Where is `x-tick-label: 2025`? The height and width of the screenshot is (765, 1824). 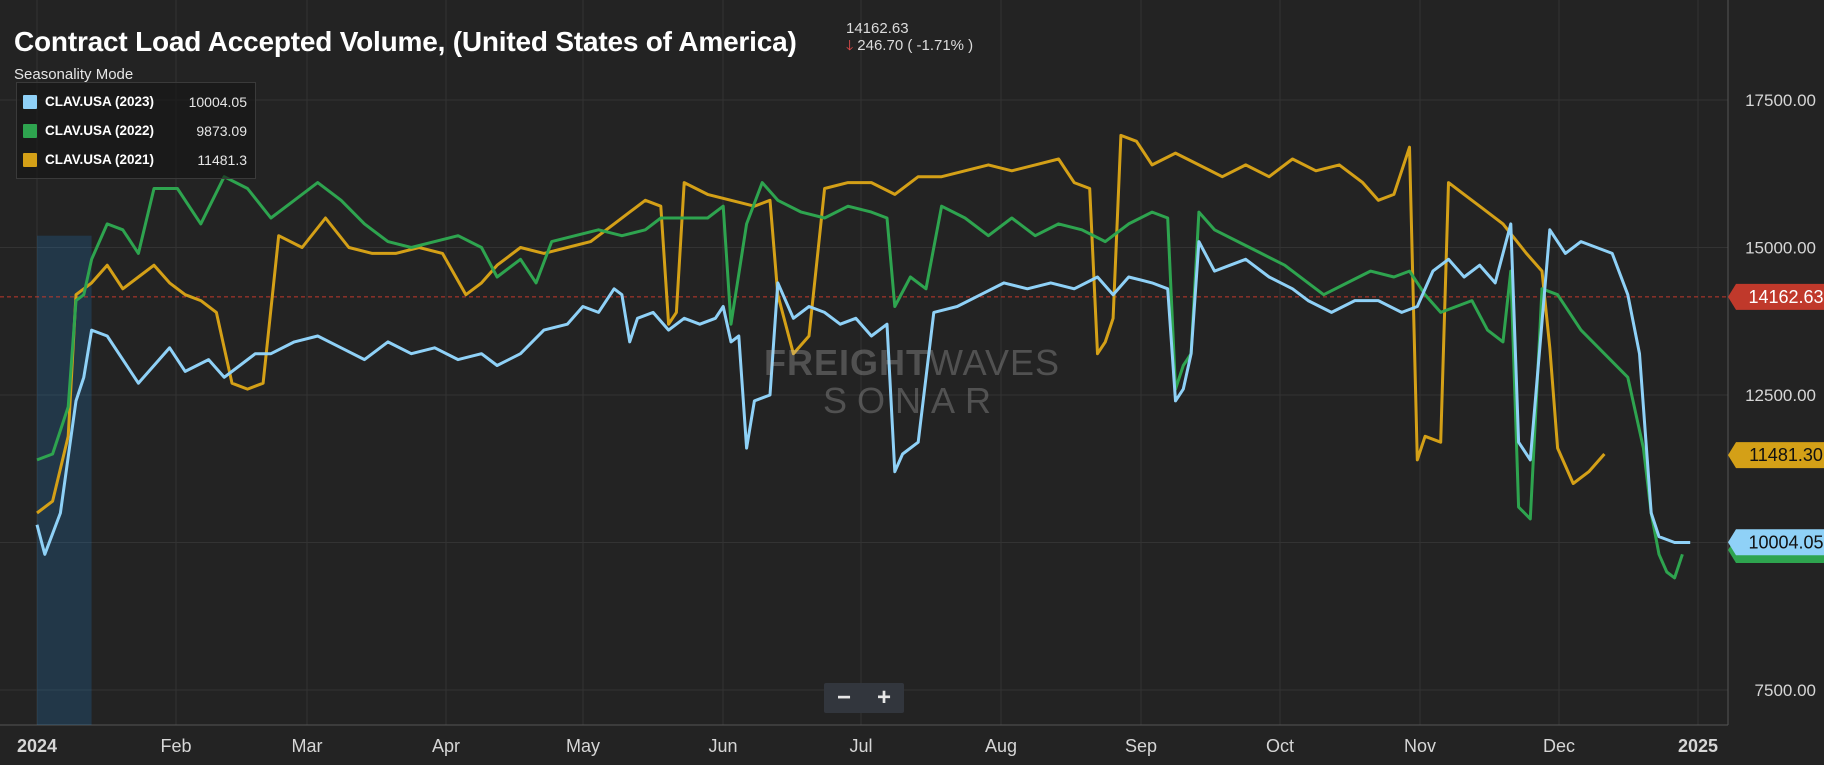
x-tick-label: 2025 is located at coordinates (1698, 746).